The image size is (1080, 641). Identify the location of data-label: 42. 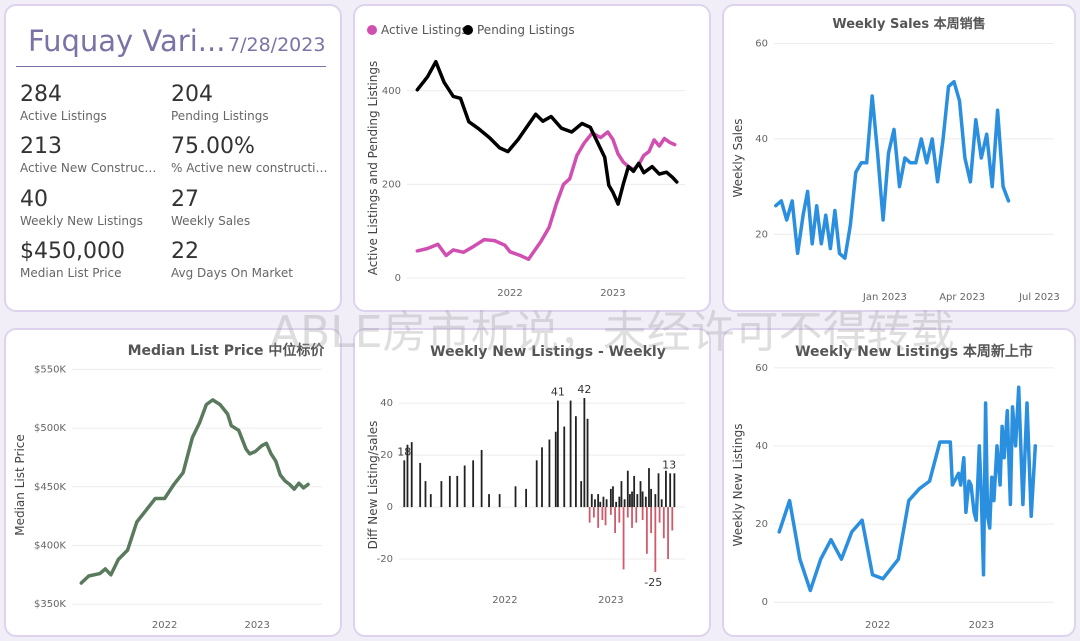
(584, 389).